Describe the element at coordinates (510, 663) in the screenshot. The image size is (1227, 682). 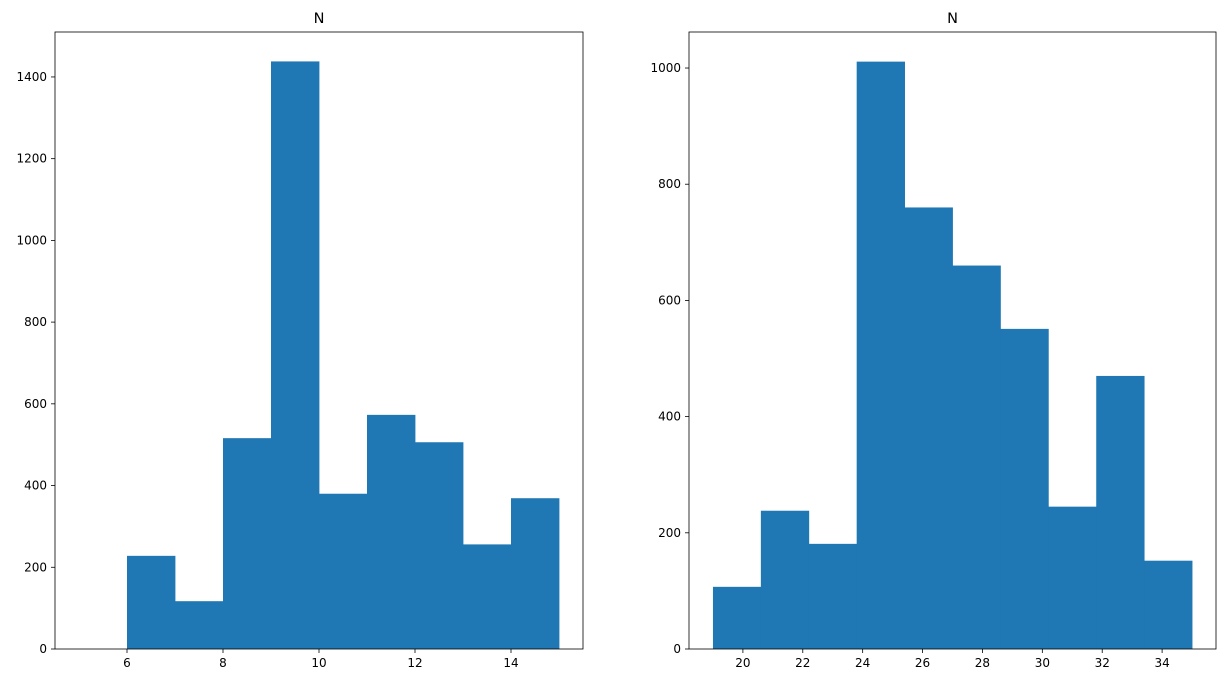
I see `x-tick-label: 14` at that location.